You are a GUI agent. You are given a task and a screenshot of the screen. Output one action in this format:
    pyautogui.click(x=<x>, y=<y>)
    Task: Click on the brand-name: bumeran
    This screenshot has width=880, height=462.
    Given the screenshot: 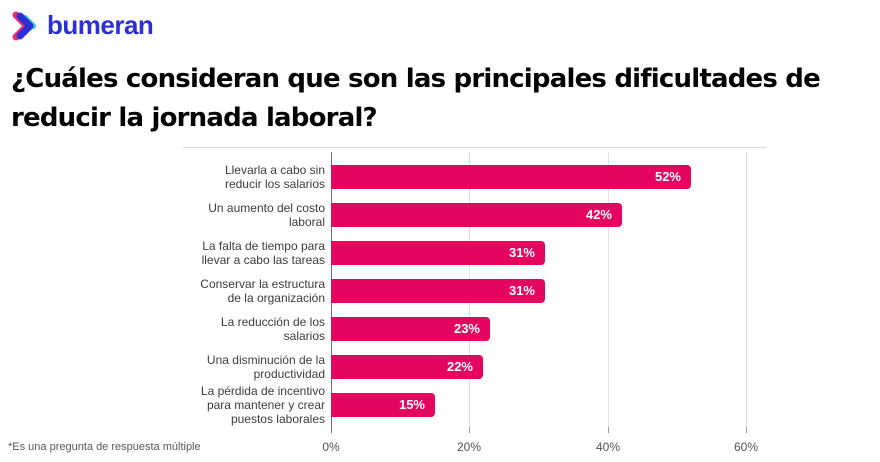 What is the action you would take?
    pyautogui.click(x=100, y=25)
    